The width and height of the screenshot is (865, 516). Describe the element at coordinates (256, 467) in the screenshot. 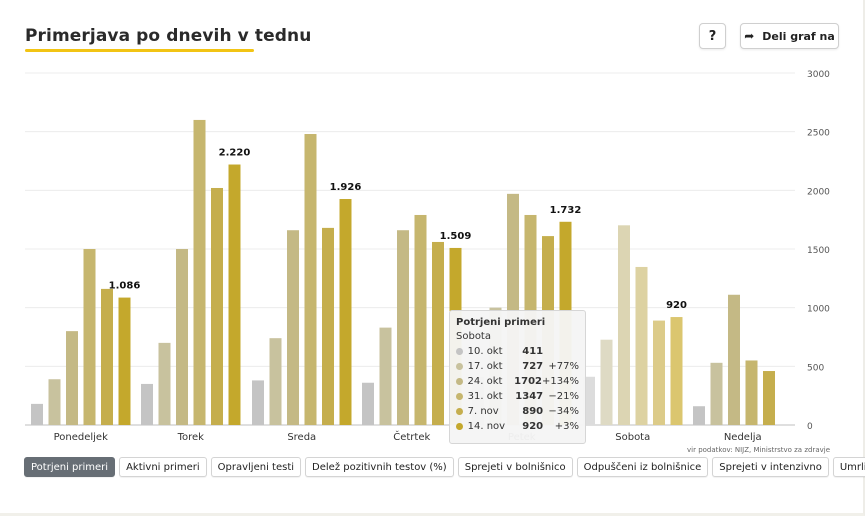

I see `tab-metric: Opravljeni testi` at that location.